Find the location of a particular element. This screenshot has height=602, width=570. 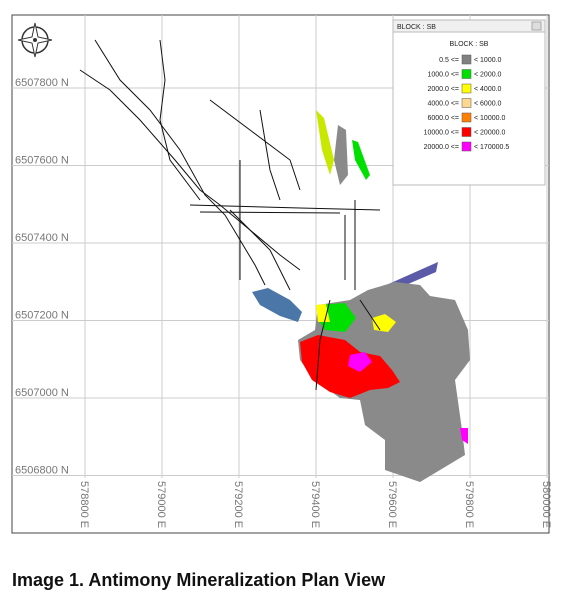

easting-label: 579800 E is located at coordinates (469, 504).